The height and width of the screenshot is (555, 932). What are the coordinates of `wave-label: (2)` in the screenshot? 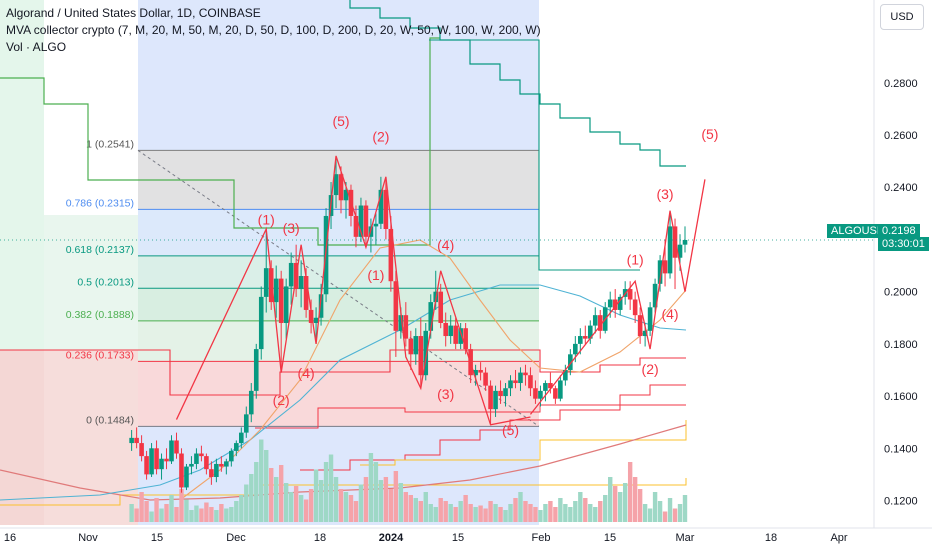 It's located at (380, 137).